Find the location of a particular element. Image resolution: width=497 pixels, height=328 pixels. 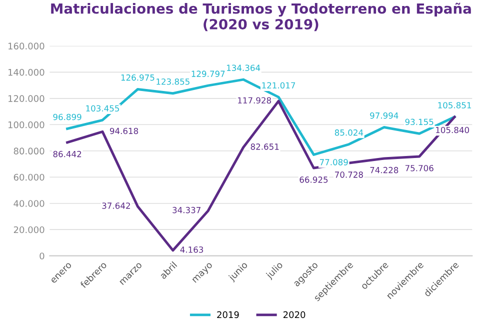

data-label: 74.228 is located at coordinates (384, 170).